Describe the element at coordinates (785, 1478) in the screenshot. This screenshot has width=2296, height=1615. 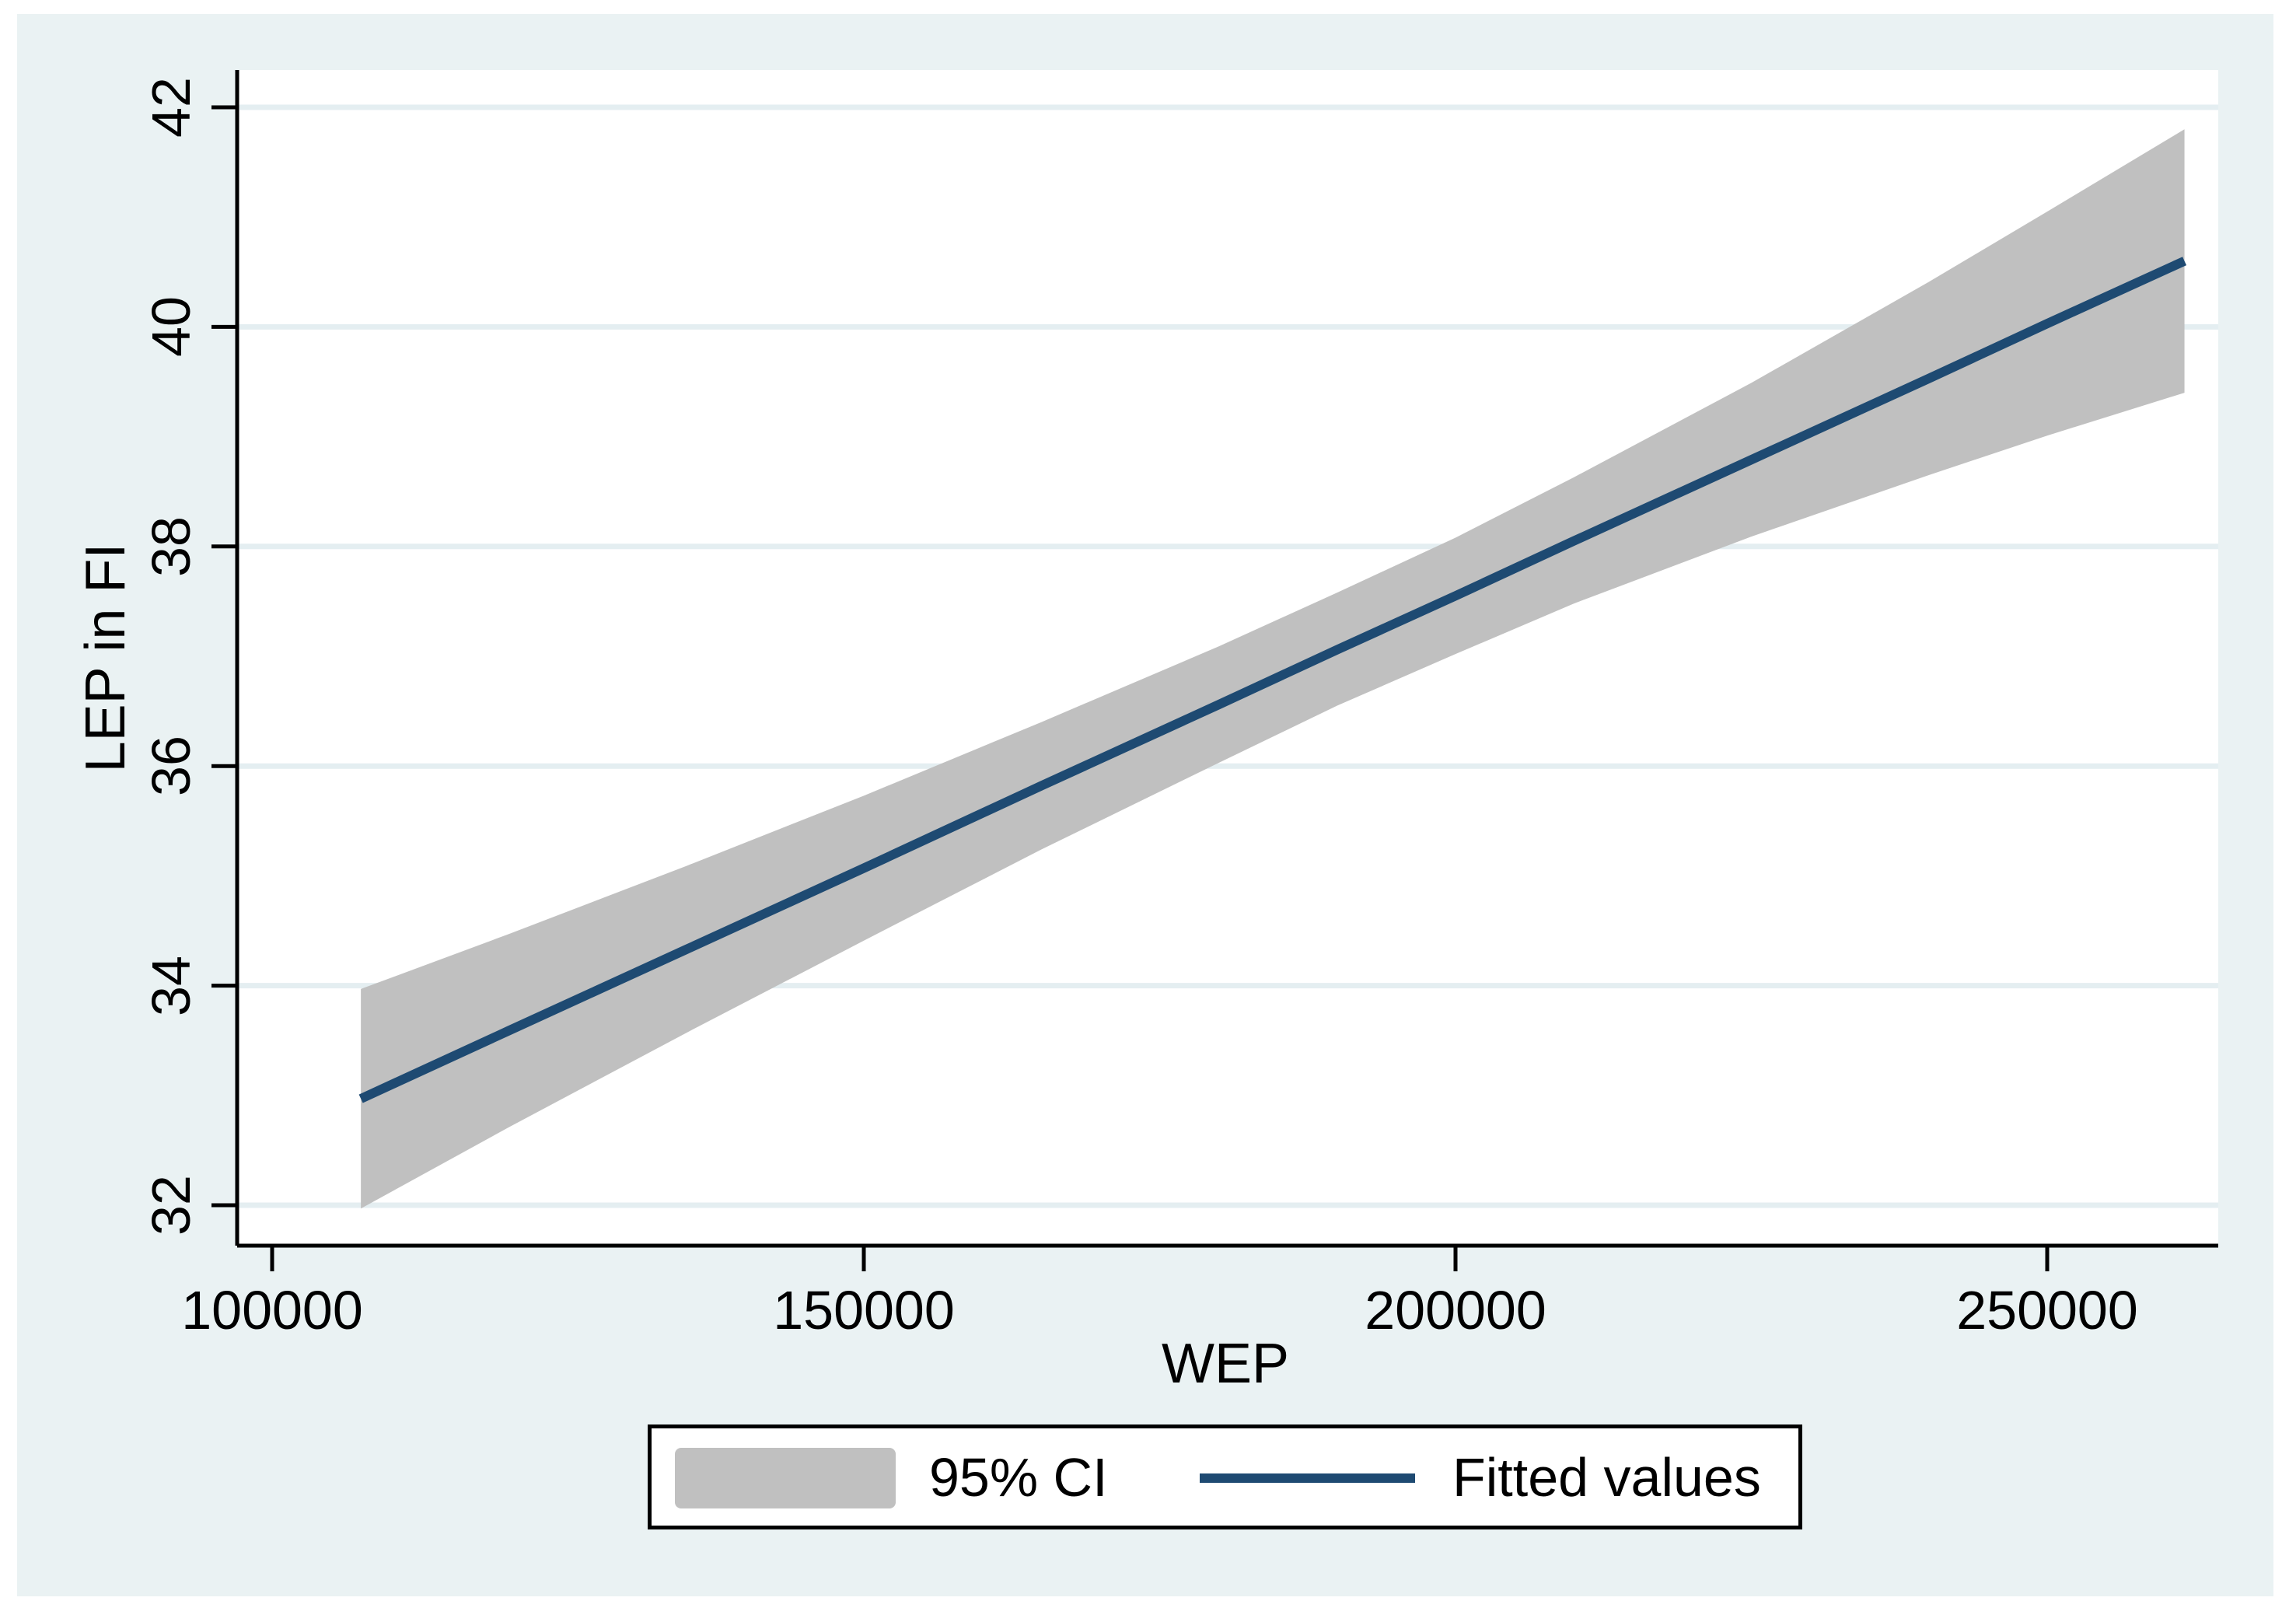
I see `ci-band-legend-swatch` at that location.